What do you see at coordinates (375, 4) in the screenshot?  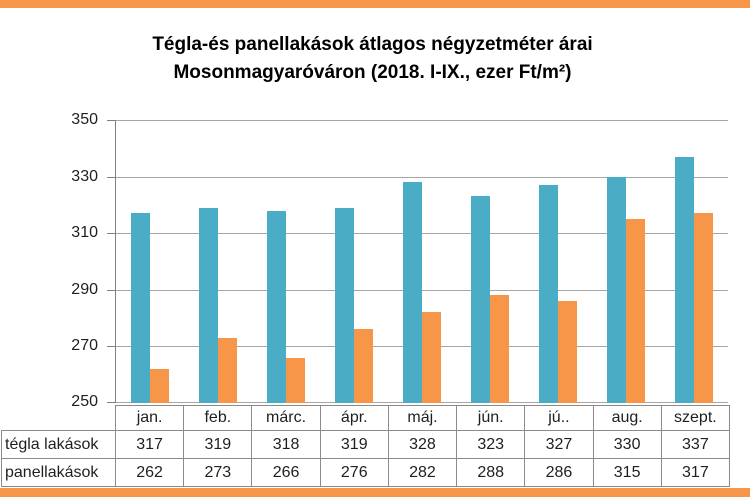 I see `top-accent-bar` at bounding box center [375, 4].